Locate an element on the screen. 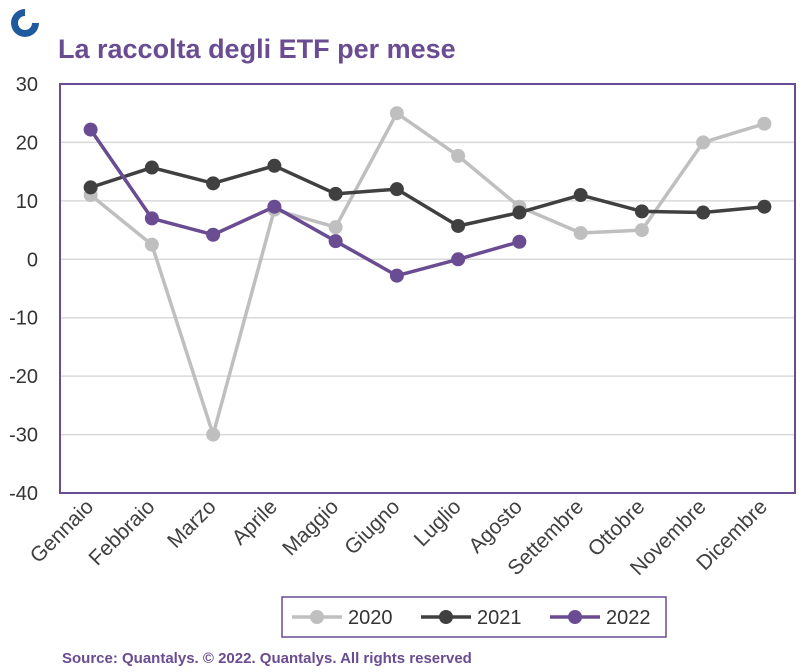  series-2021 is located at coordinates (427, 195).